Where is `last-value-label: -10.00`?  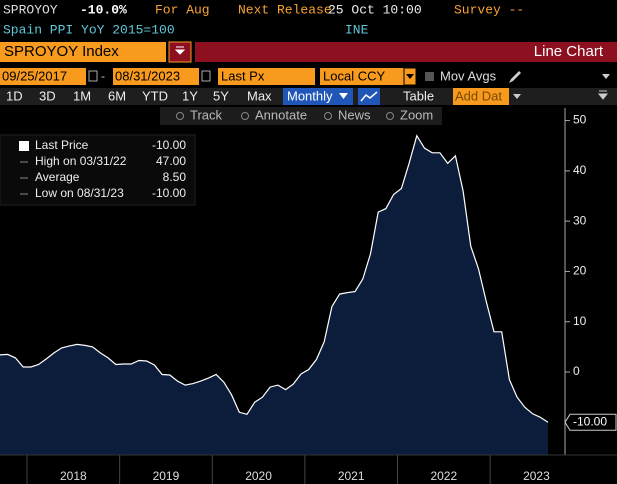
last-value-label: -10.00 is located at coordinates (590, 421).